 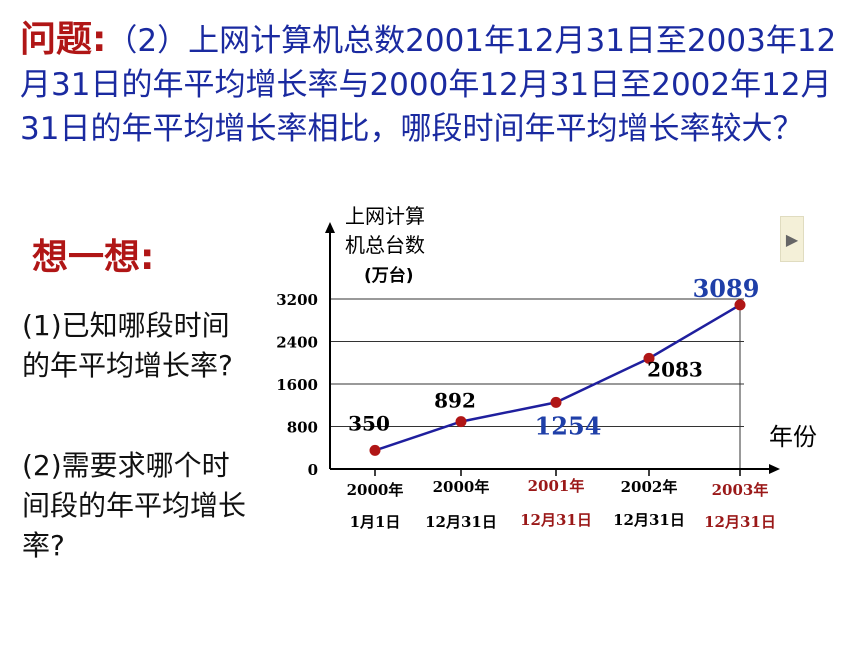 I want to click on data-label-3: 2083, so click(x=675, y=369).